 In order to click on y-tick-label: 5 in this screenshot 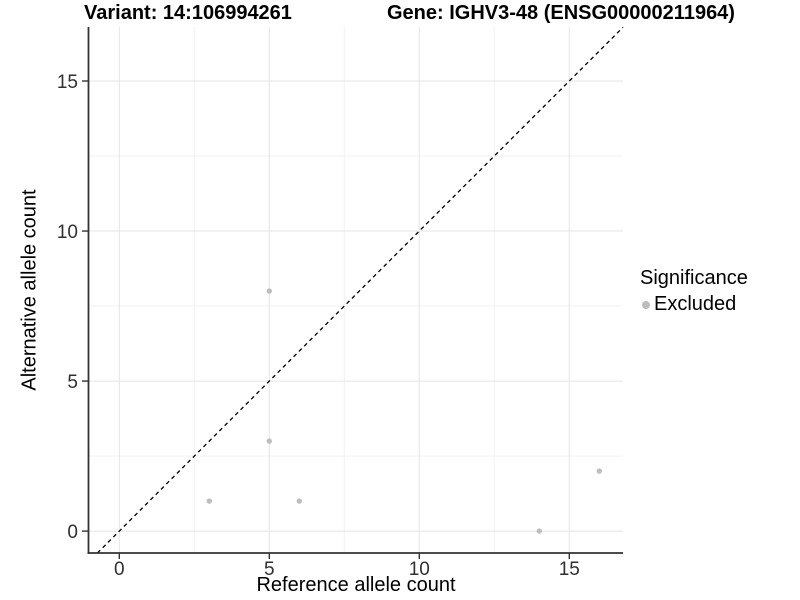, I will do `click(72, 382)`.